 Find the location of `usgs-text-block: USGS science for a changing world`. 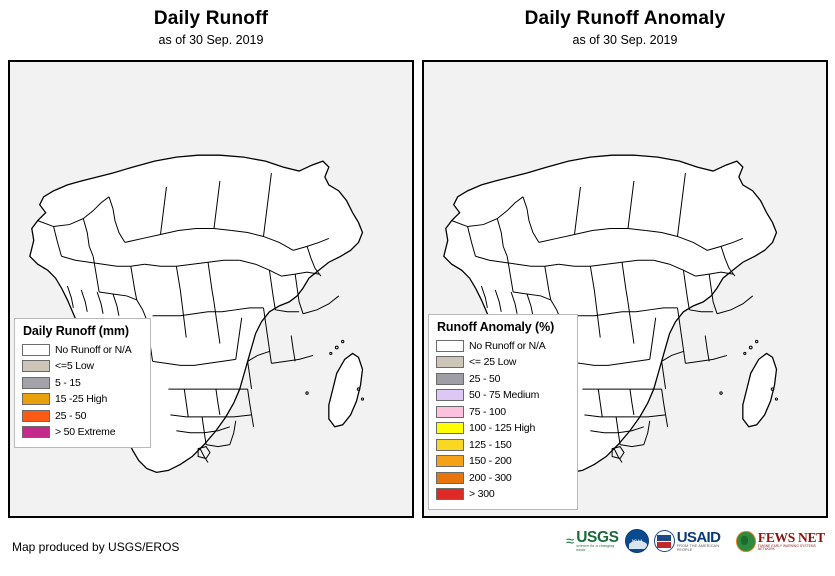

usgs-text-block: USGS science for a changing world is located at coordinates (598, 541).